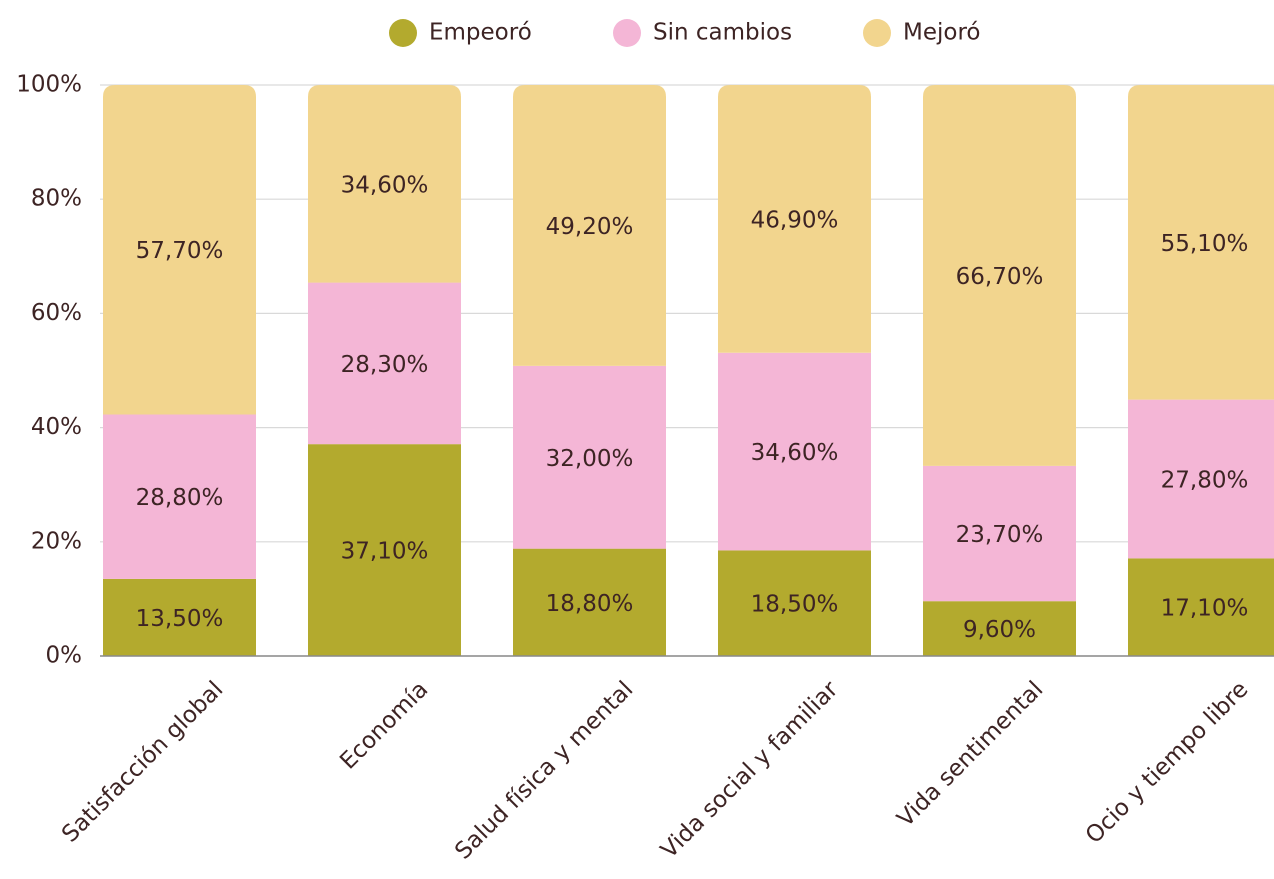 The height and width of the screenshot is (879, 1274). I want to click on x-tick-label: Ocio y tiempo libre, so click(1167, 762).